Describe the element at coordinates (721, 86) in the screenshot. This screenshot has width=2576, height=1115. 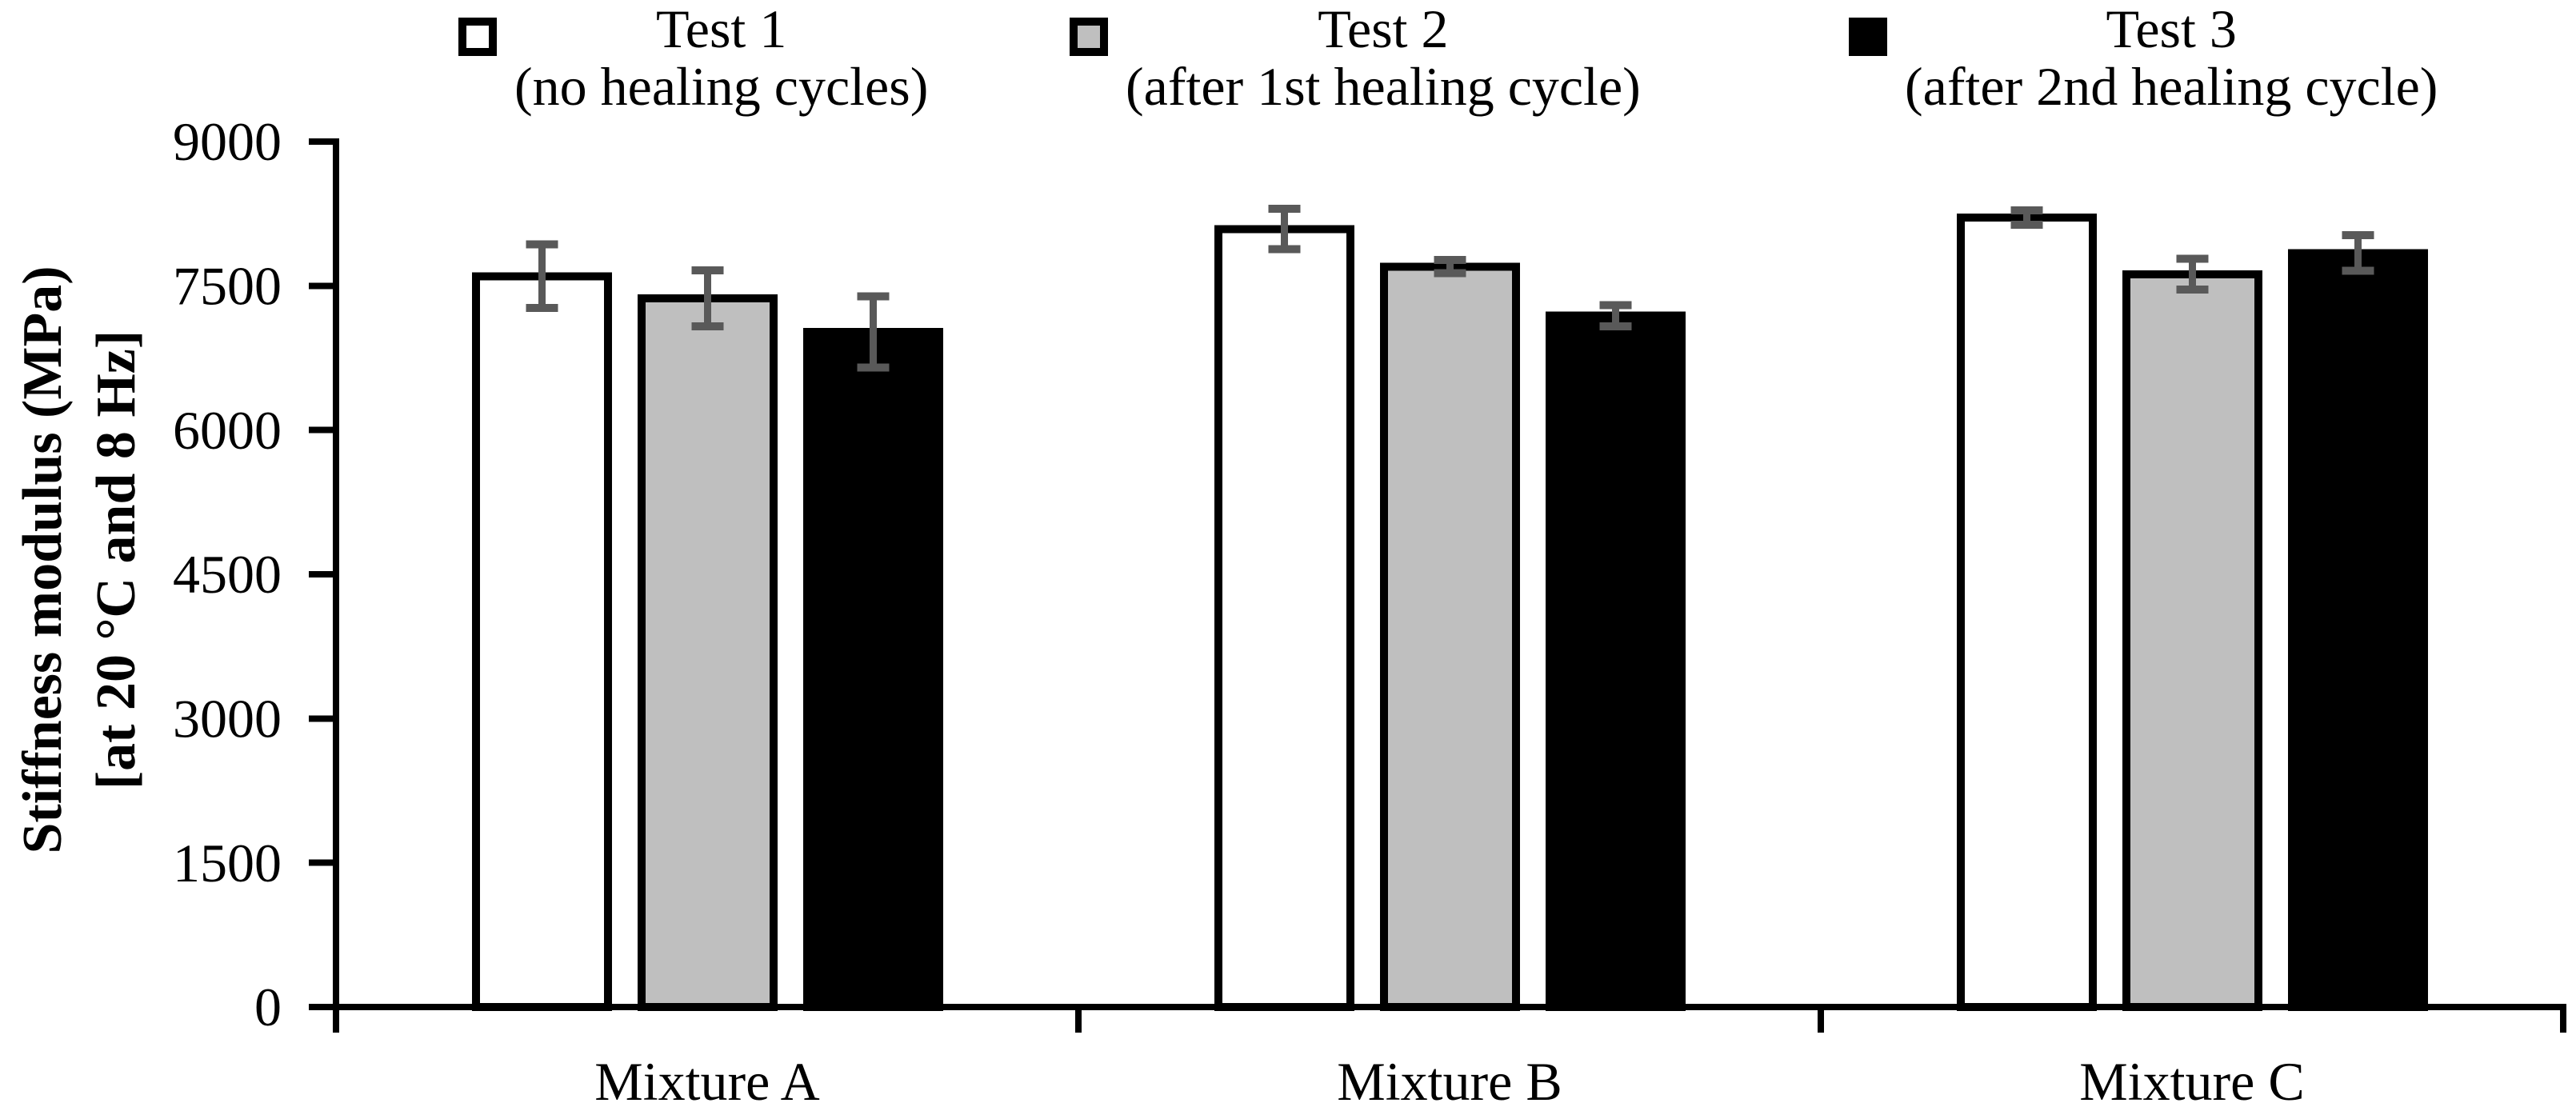
I see `legend-label-test1-line2: (no healing cycles)` at that location.